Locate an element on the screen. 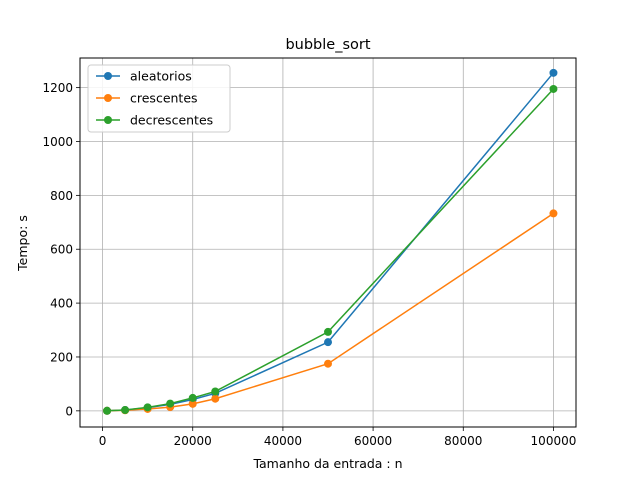  x-tick-label: 80000 is located at coordinates (463, 441).